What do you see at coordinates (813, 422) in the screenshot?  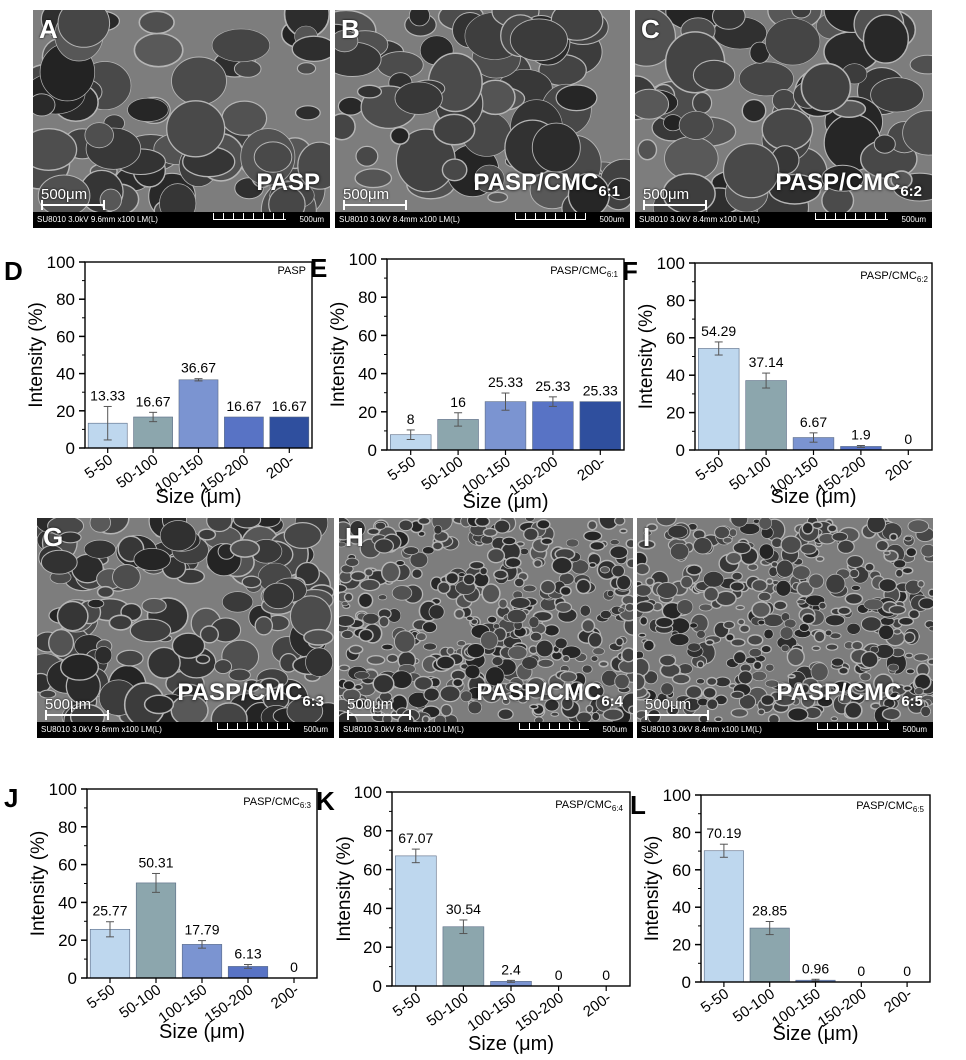 I see `data-label: 6.67` at bounding box center [813, 422].